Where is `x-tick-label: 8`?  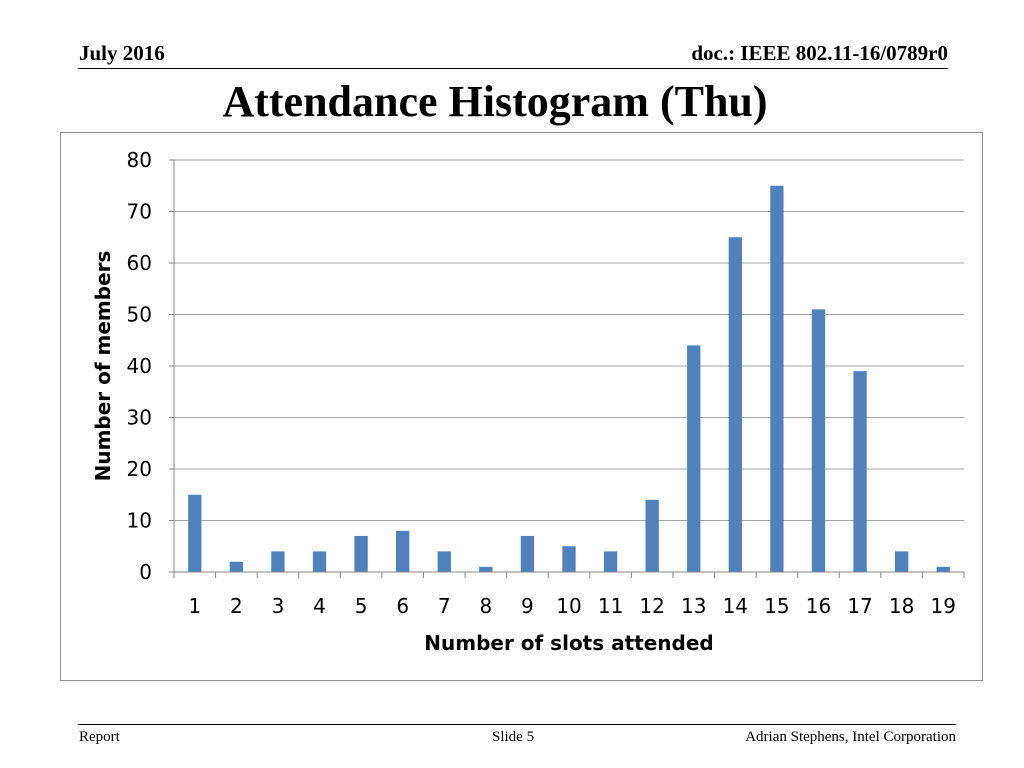 x-tick-label: 8 is located at coordinates (485, 606).